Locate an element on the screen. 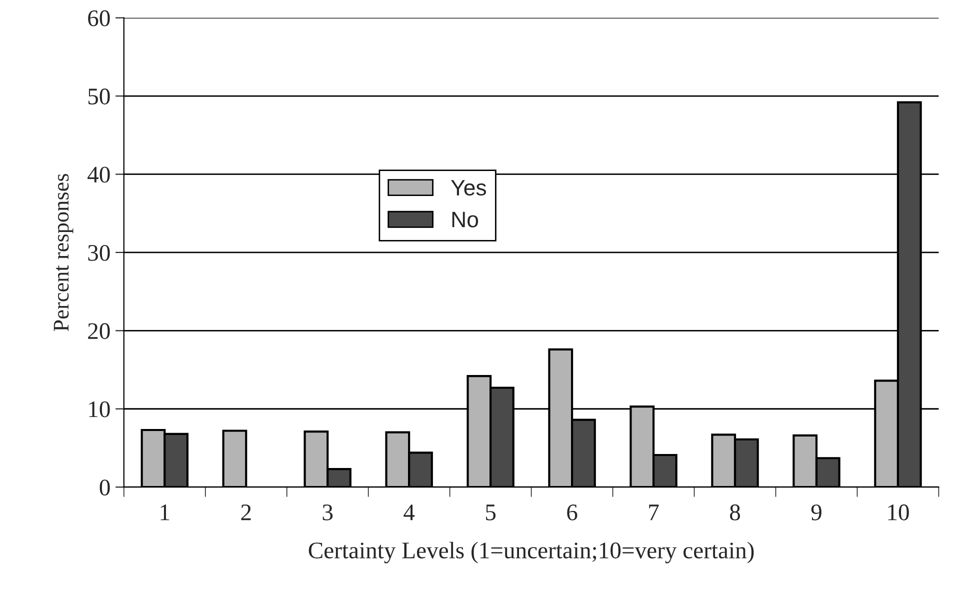 The image size is (953, 594). legend-label: No is located at coordinates (465, 220).